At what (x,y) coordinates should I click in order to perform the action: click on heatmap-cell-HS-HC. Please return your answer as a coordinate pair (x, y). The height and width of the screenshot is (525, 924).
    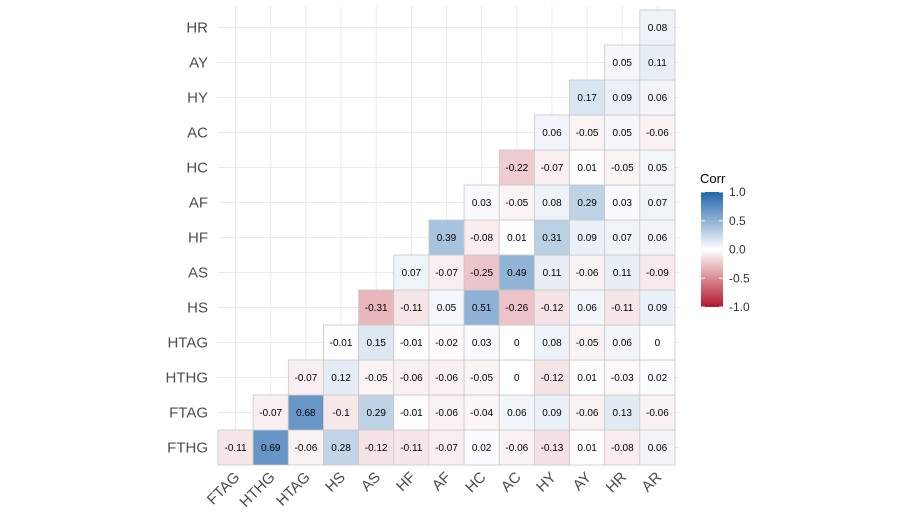
    Looking at the image, I should click on (481, 307).